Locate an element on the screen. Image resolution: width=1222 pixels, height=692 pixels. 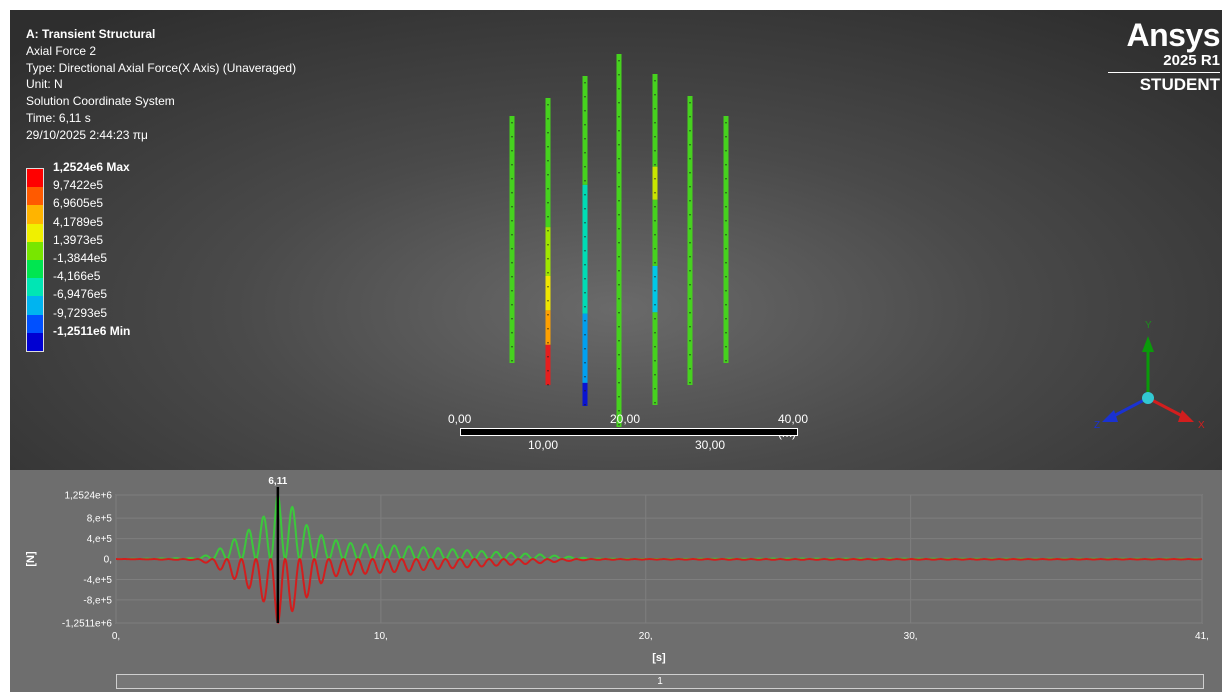
ansys-logo: Ansys 2025 R1 STUDENT is located at coordinates (1164, 57).